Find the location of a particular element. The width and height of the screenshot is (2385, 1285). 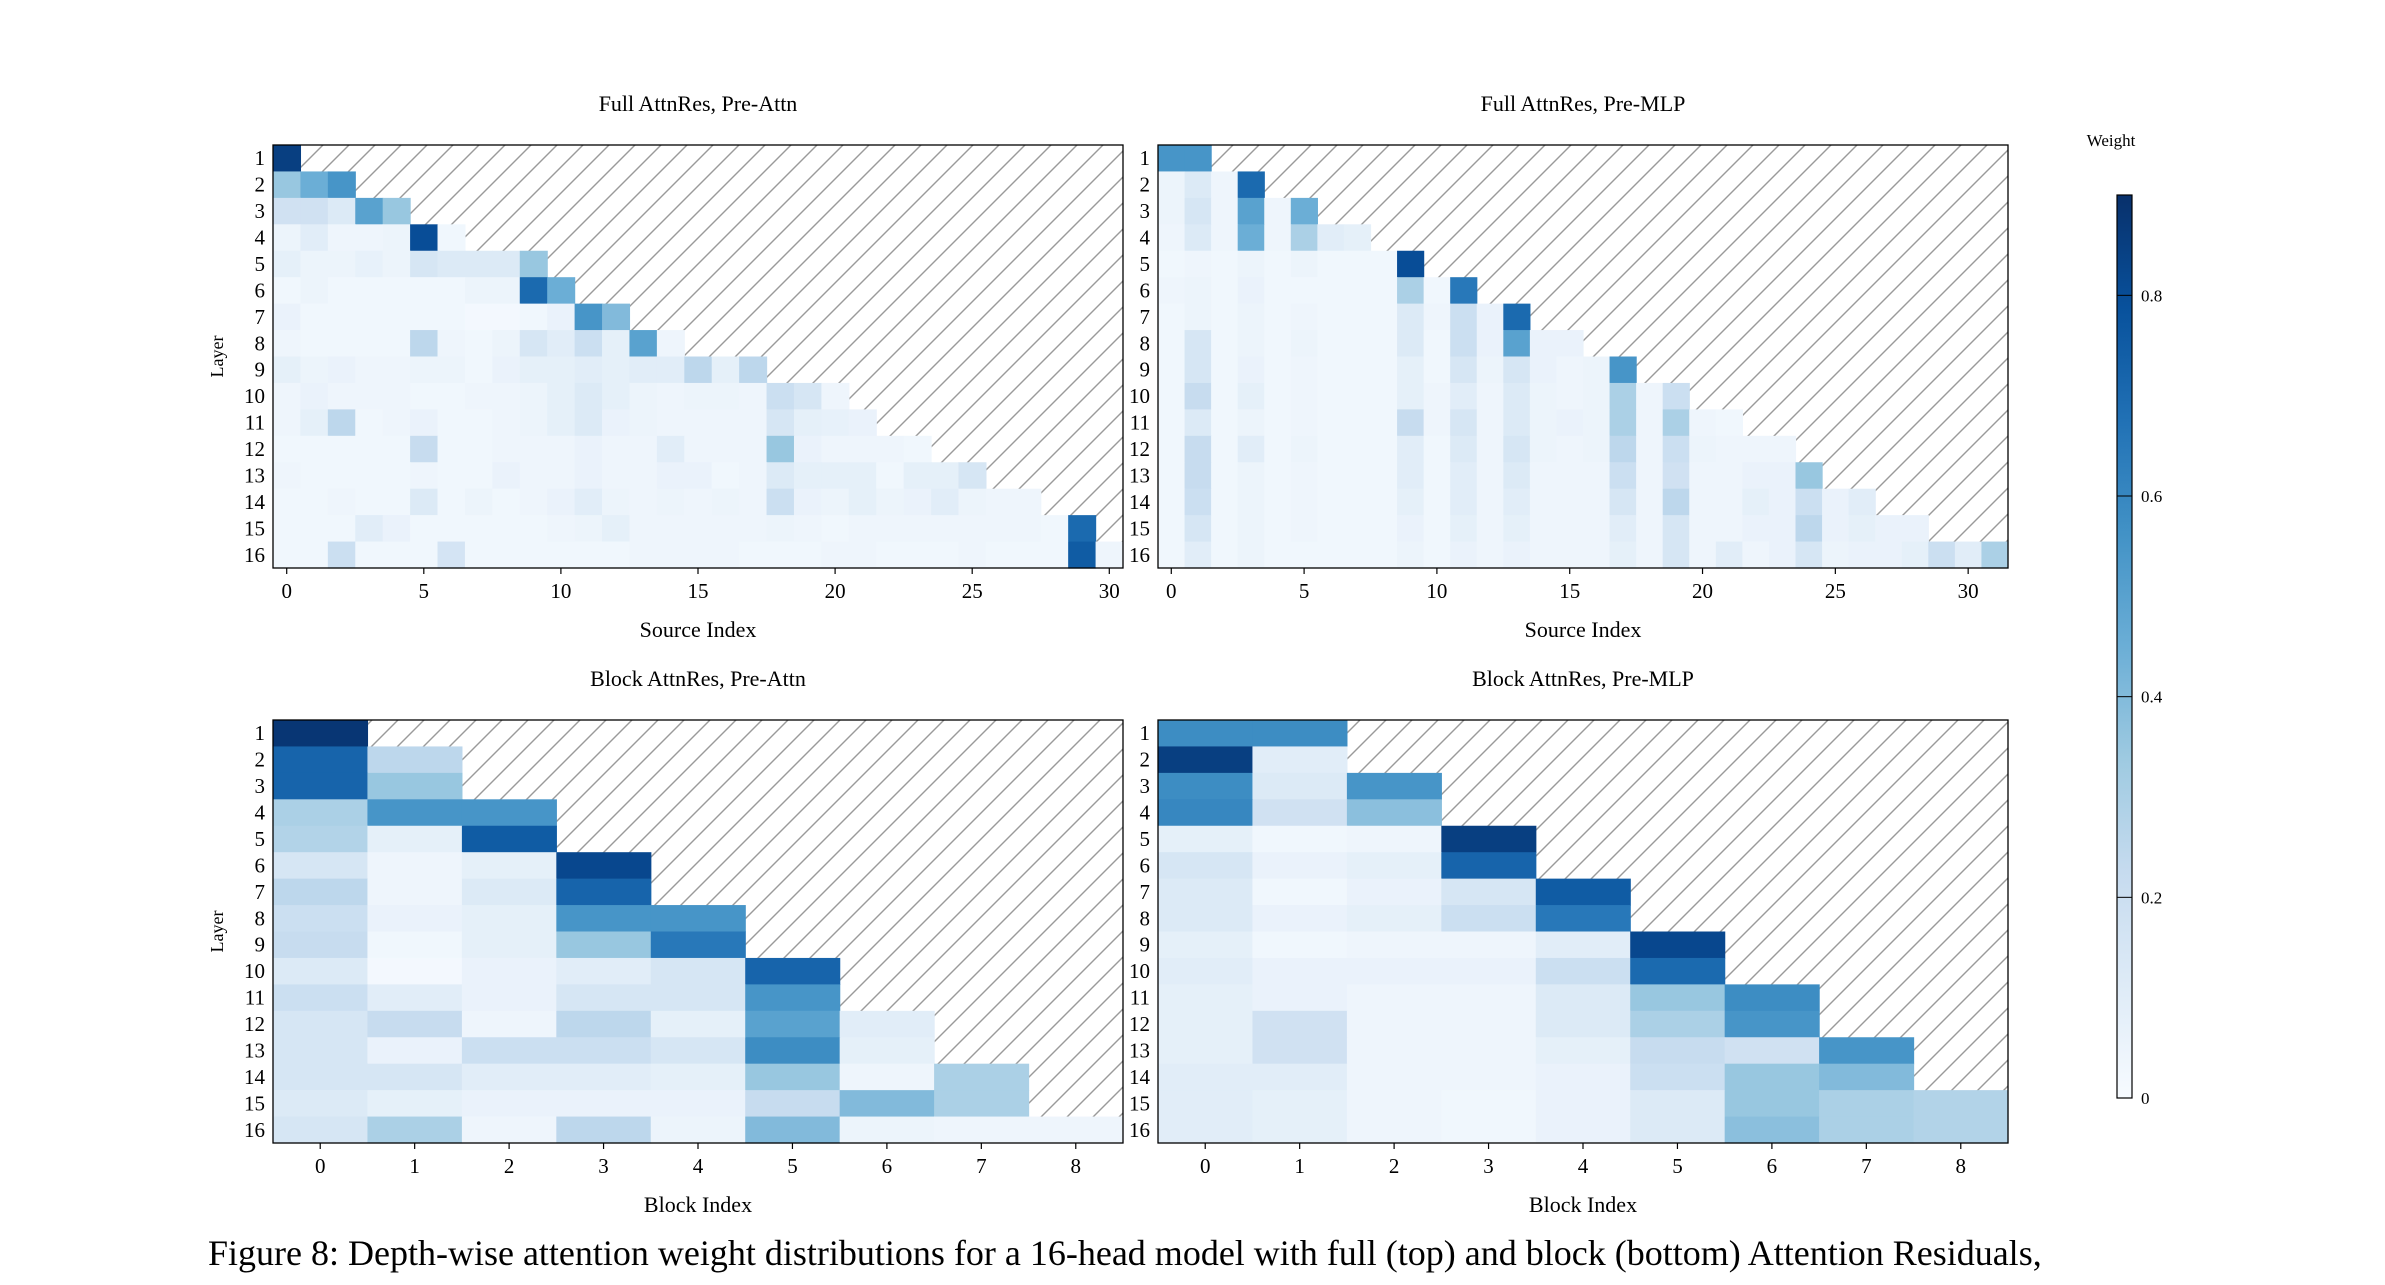

y-tick-label: 13 is located at coordinates (1139, 1050).